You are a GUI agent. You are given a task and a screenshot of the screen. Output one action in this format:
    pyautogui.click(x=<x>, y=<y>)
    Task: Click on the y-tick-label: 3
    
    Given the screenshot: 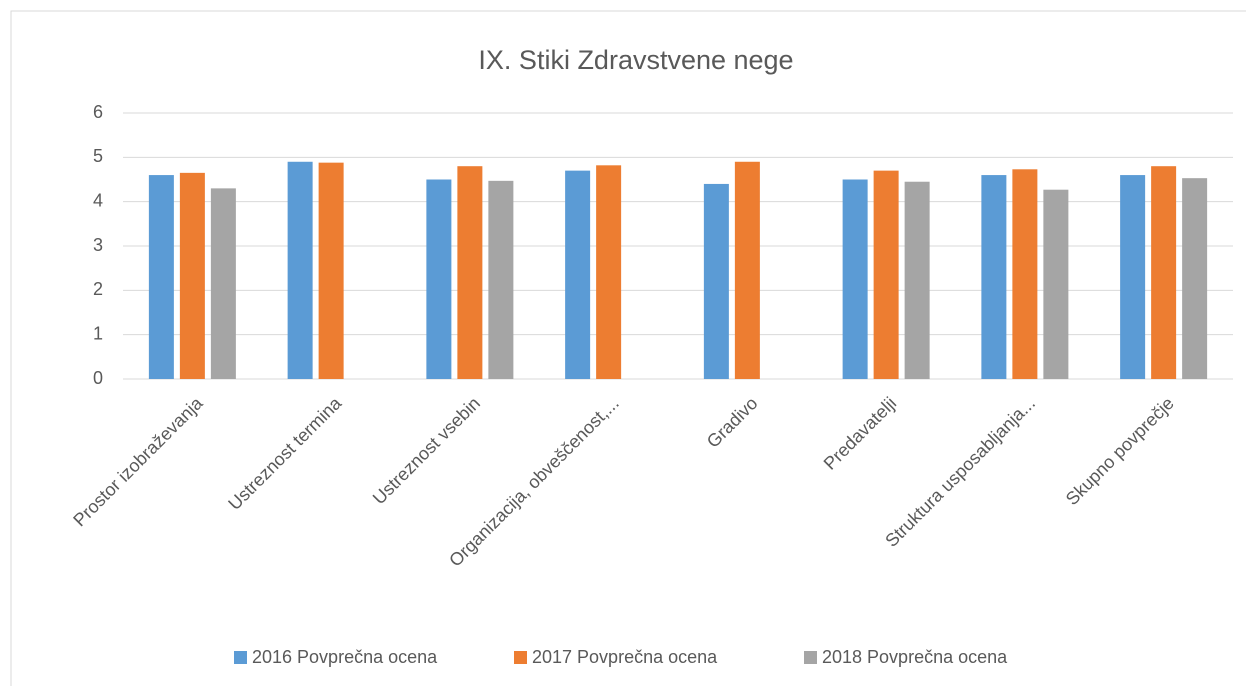 What is the action you would take?
    pyautogui.click(x=98, y=245)
    